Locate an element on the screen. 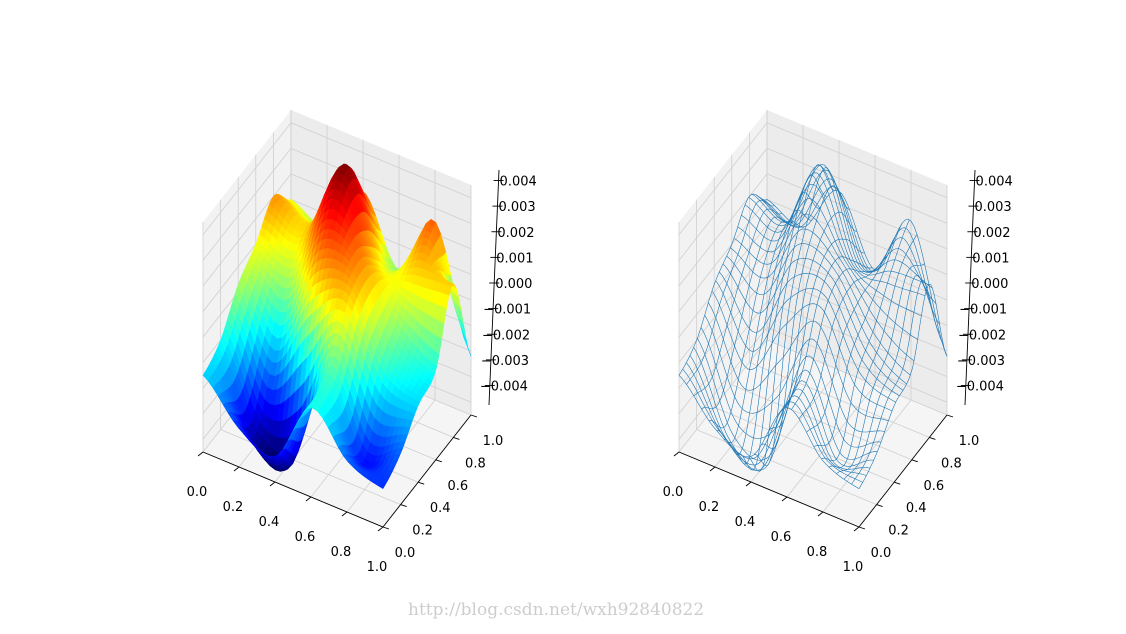  x-tick-label: 0.2 is located at coordinates (709, 507).